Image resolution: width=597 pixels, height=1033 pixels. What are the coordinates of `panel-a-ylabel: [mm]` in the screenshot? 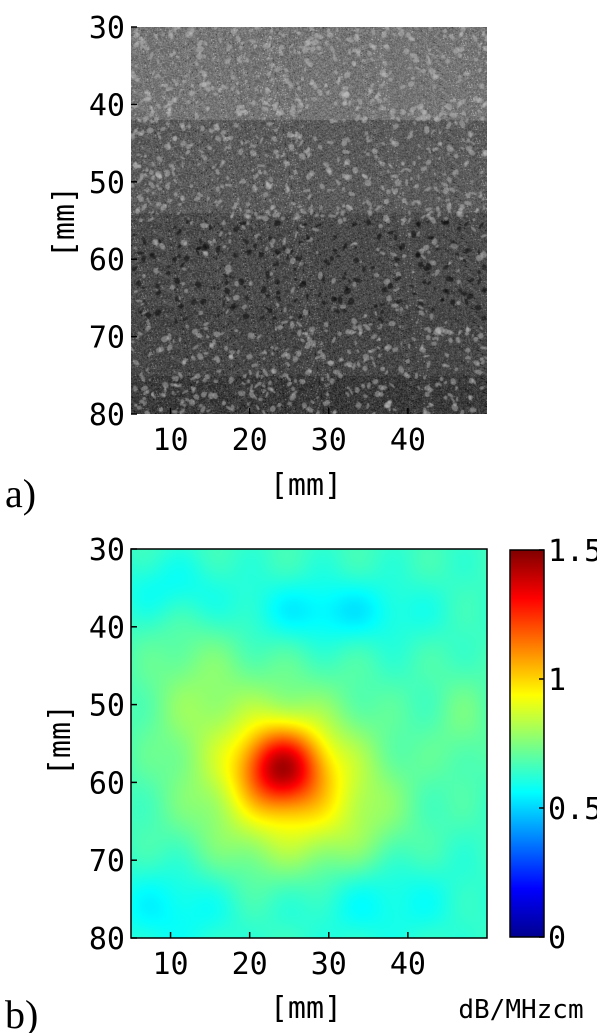 It's located at (64, 222).